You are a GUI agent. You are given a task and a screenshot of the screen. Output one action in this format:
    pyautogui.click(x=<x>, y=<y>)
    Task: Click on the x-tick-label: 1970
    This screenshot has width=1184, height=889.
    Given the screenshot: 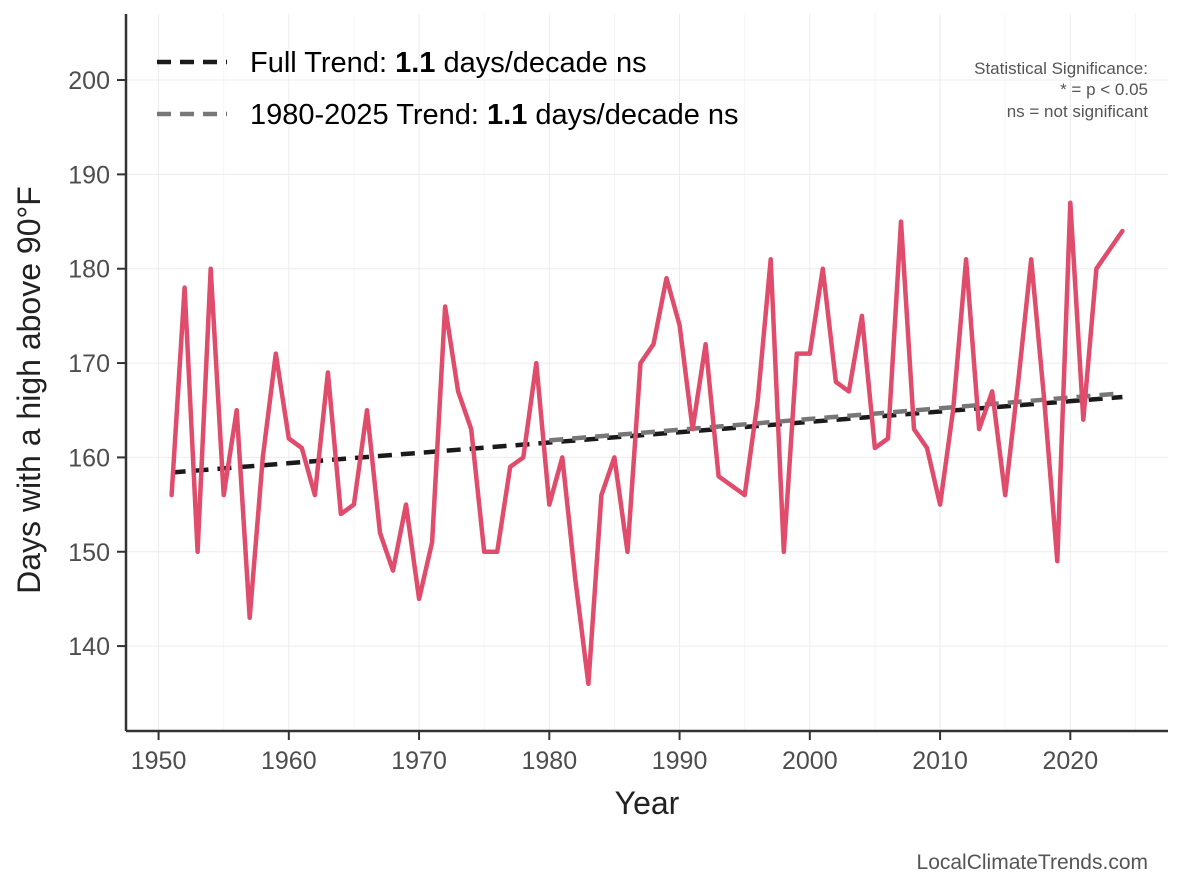 What is the action you would take?
    pyautogui.click(x=419, y=761)
    